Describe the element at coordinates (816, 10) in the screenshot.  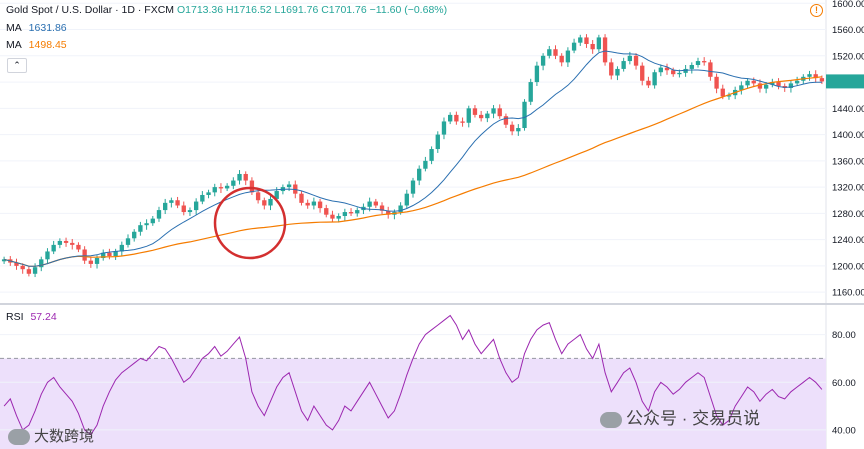
I see `info-icon: !` at that location.